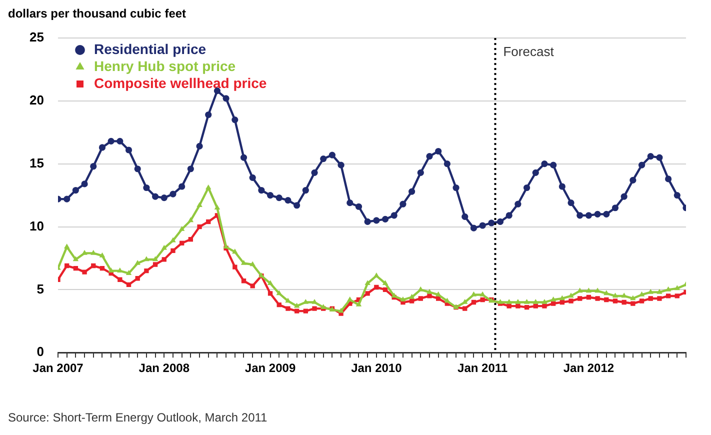 Image resolution: width=711 pixels, height=435 pixels. I want to click on x-tick-label: Jan 2012, so click(588, 368).